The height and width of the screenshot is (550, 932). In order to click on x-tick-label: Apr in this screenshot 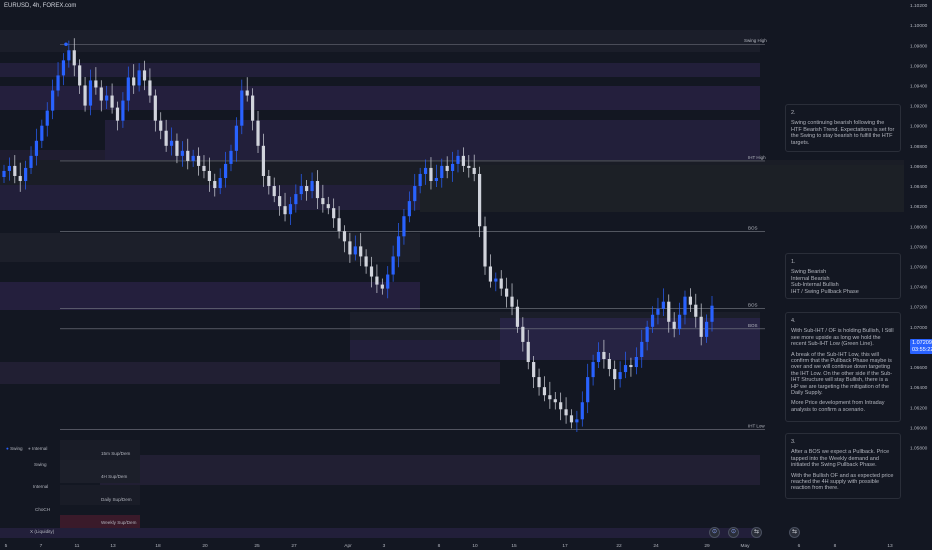, I will do `click(348, 546)`.